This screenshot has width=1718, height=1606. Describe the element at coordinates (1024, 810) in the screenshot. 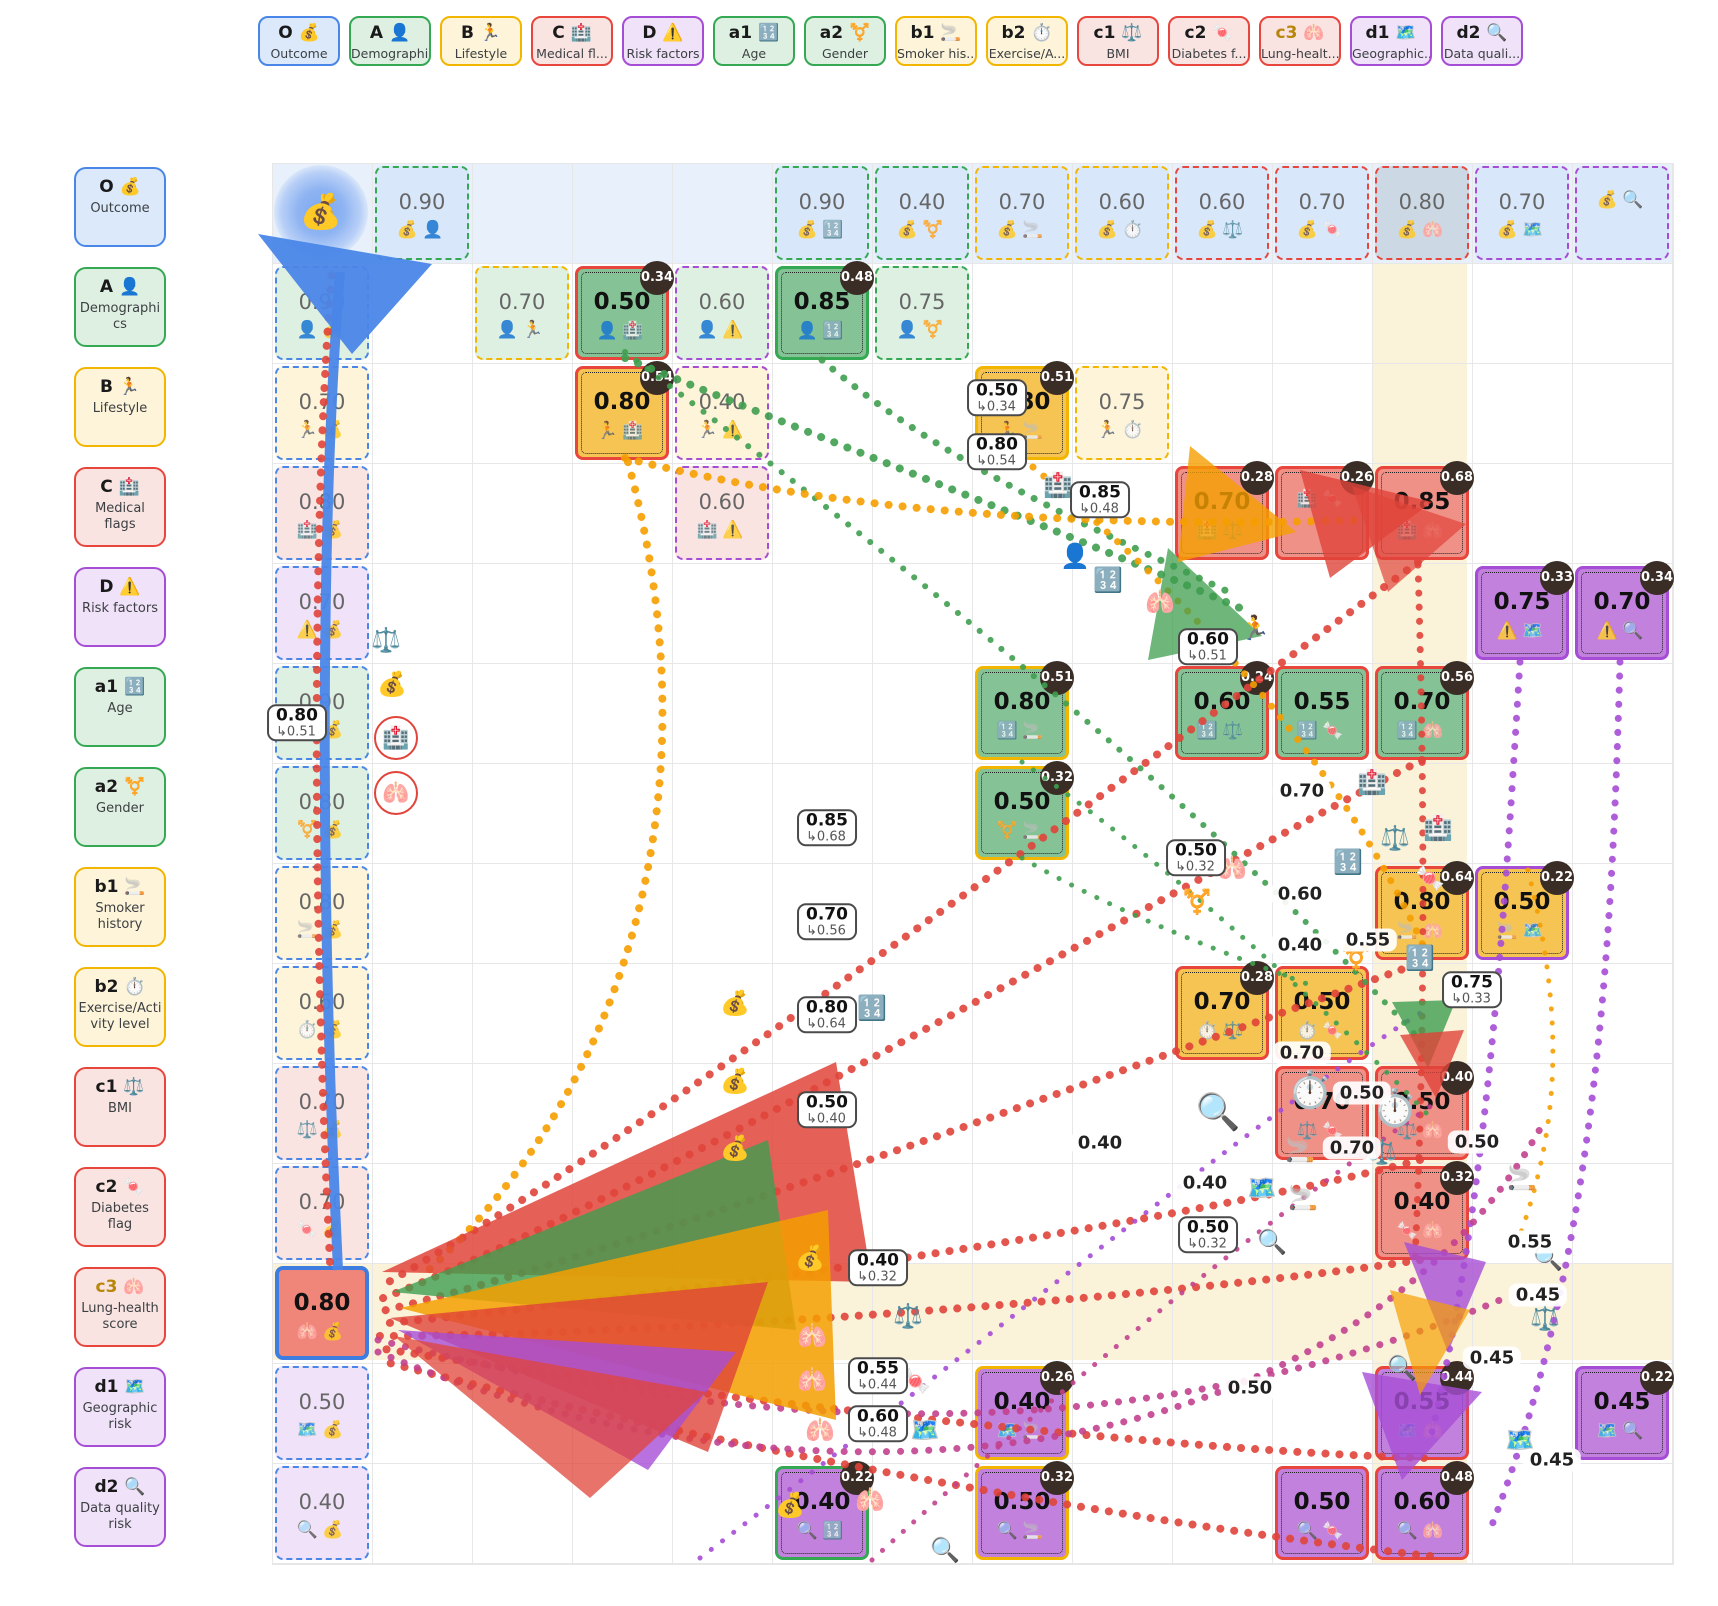

I see `matrix-cell-a2-b1: 0.50 ⚧️🚬 0.32` at that location.